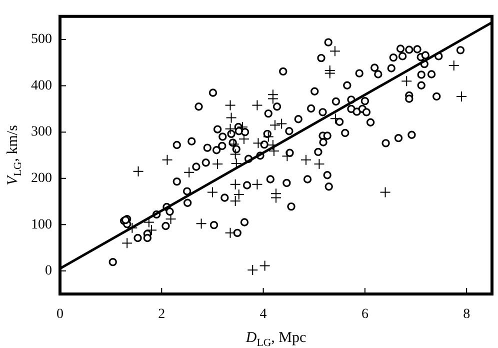  I want to click on y-tick-label: 300, so click(41, 132).